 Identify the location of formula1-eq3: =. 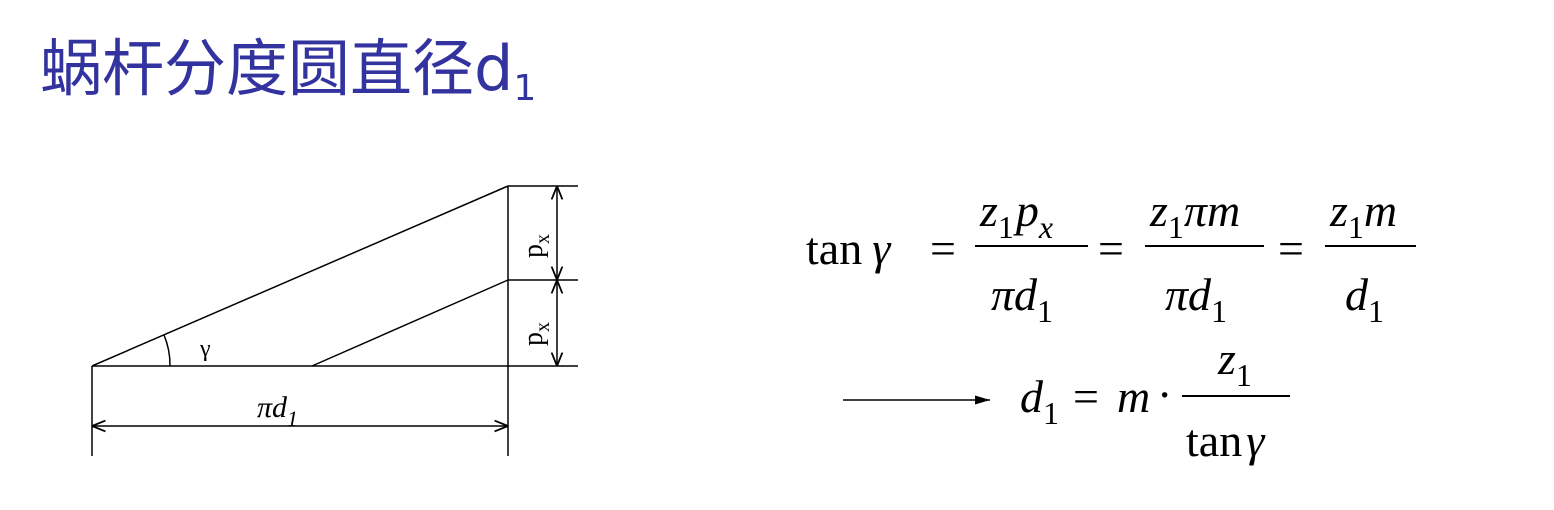
(1291, 248).